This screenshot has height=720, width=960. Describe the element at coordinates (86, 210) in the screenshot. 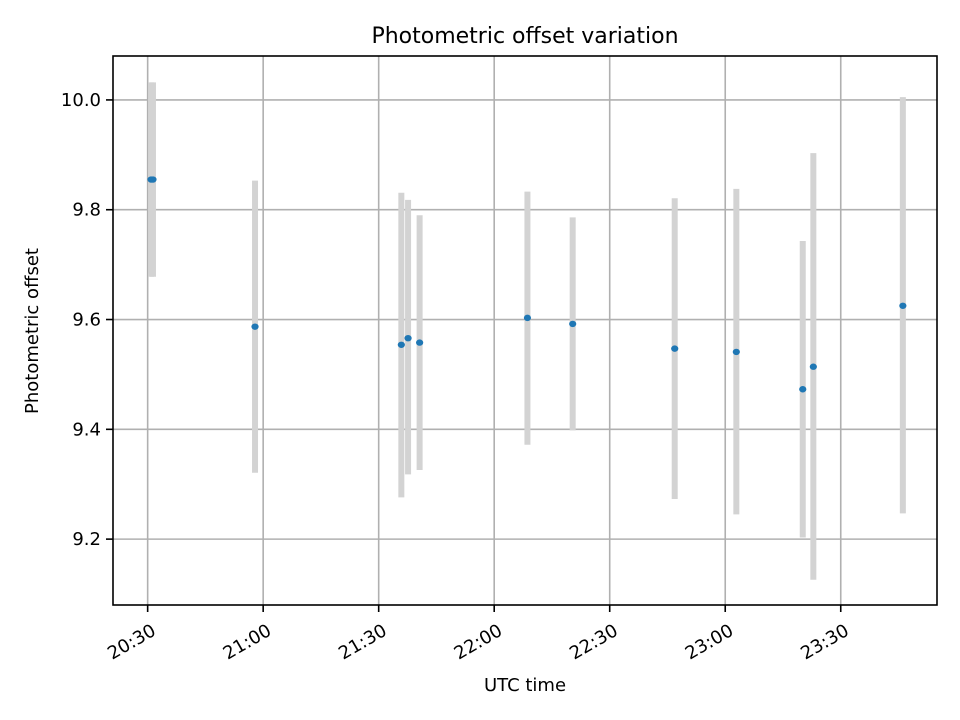

I see `y-tick-label: 9.8` at that location.